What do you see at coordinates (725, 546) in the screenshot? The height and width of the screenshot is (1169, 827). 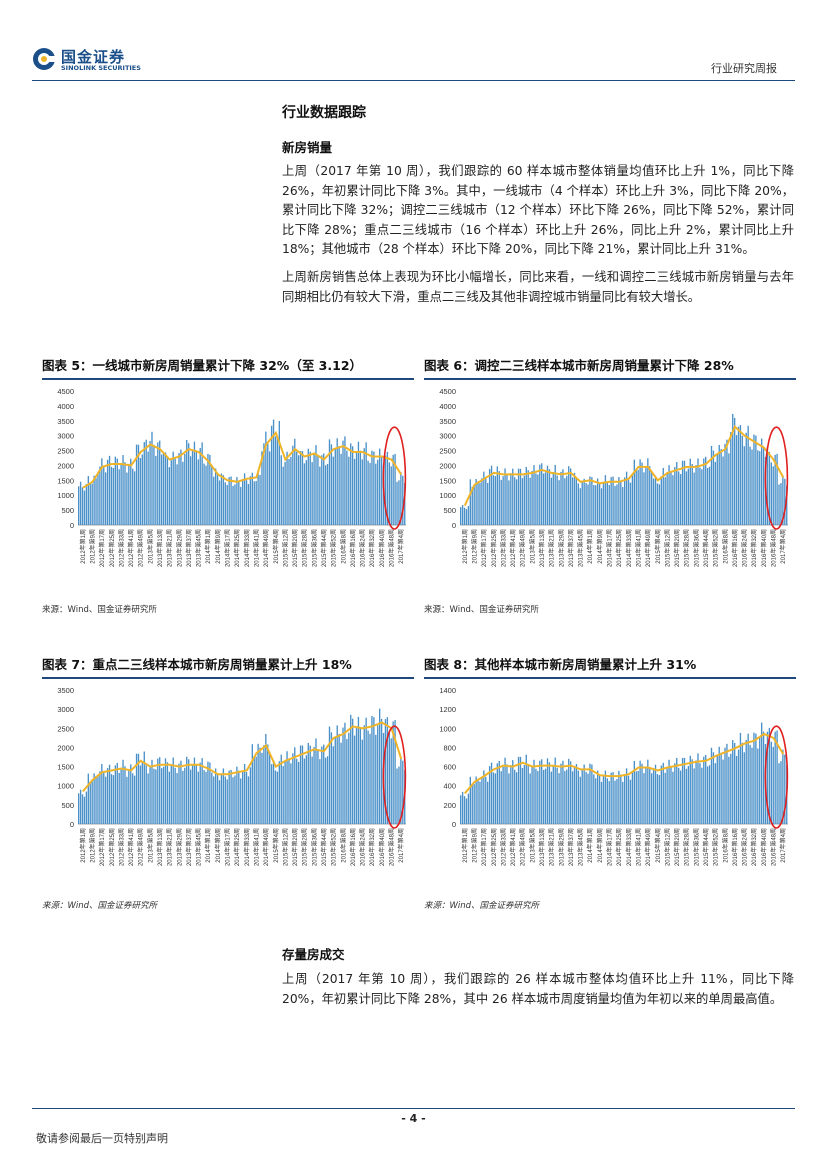 I see `x-tick-label: 2016年第8周` at bounding box center [725, 546].